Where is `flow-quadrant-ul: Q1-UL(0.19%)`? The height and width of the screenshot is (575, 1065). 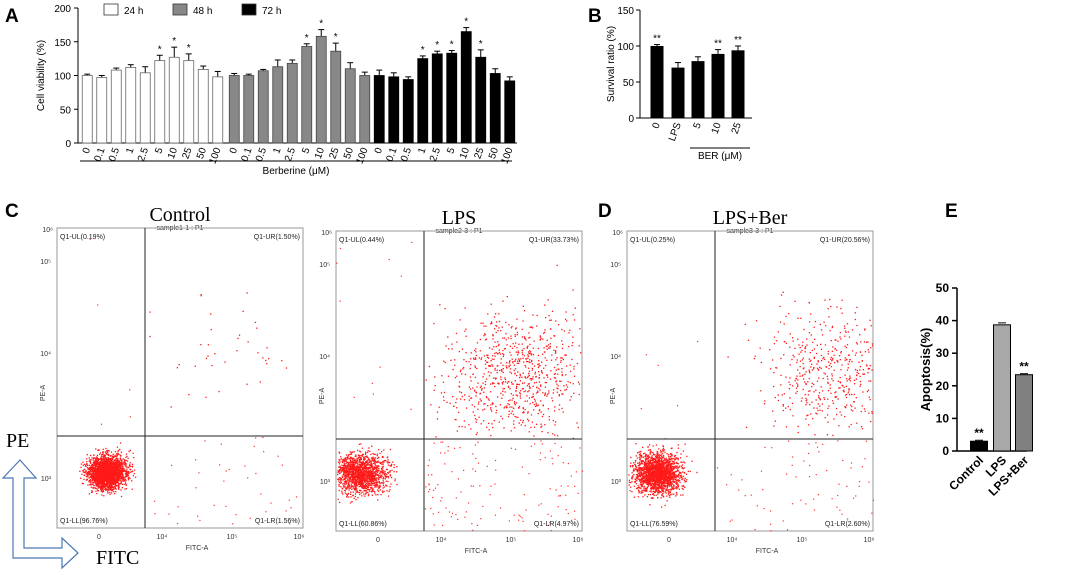 flow-quadrant-ul: Q1-UL(0.19%) is located at coordinates (82, 237).